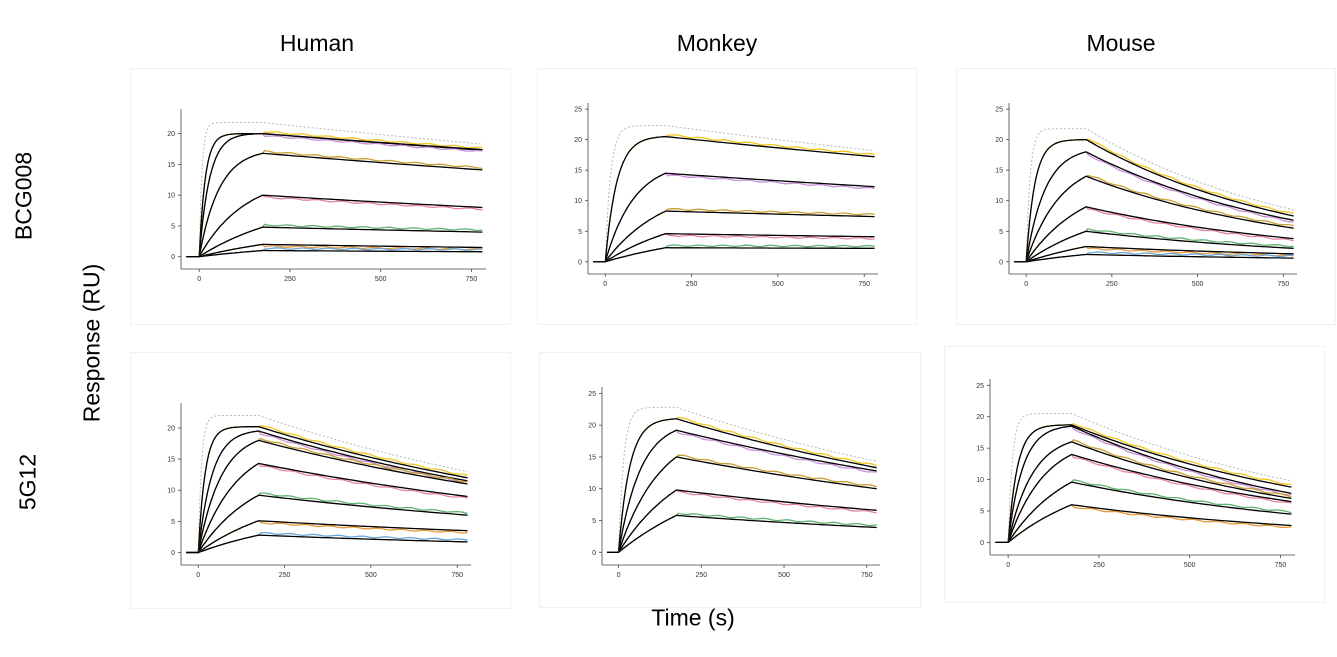 This screenshot has height=657, width=1337. I want to click on y-axis-title: Response (RU), so click(91, 343).